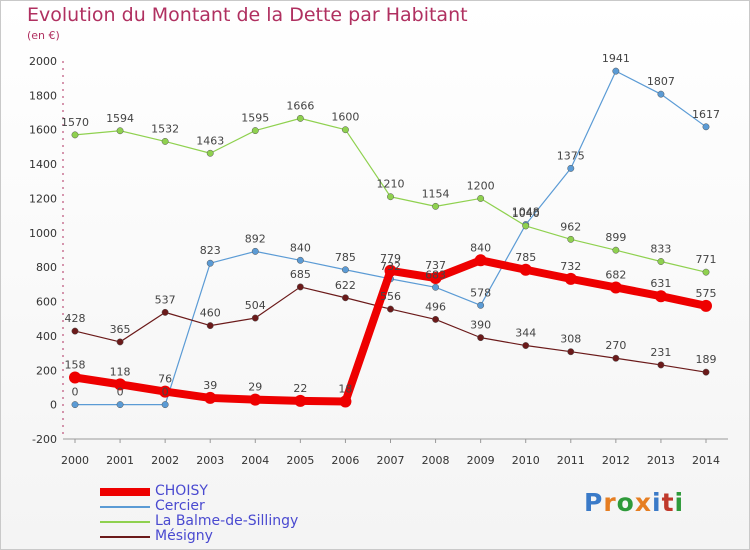  I want to click on x-tick-label: 2000, so click(75, 460).